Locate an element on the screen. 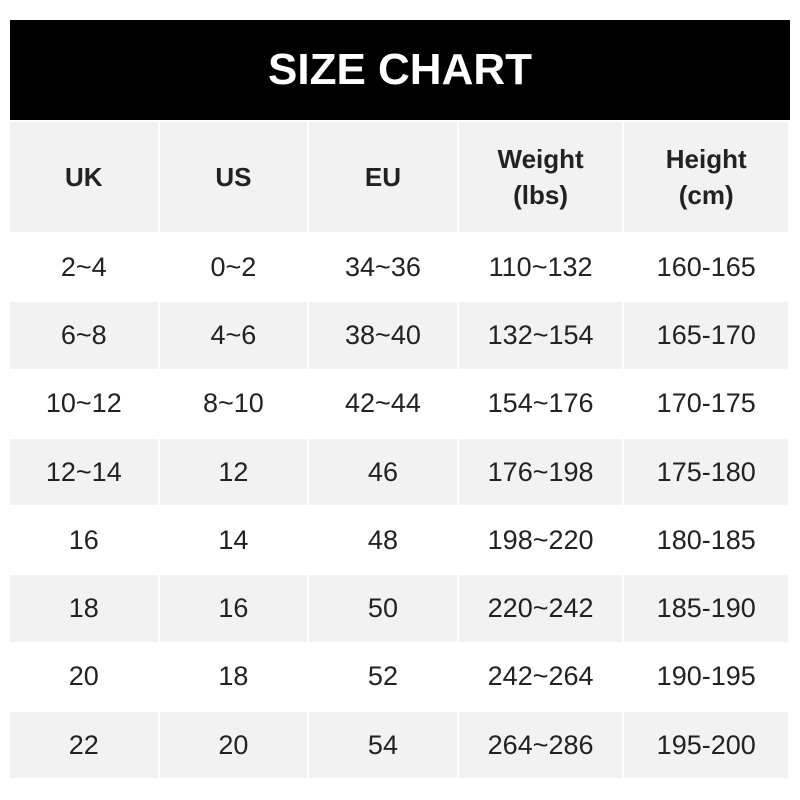 This screenshot has width=800, height=800. cell-eu: 38~40 is located at coordinates (383, 335).